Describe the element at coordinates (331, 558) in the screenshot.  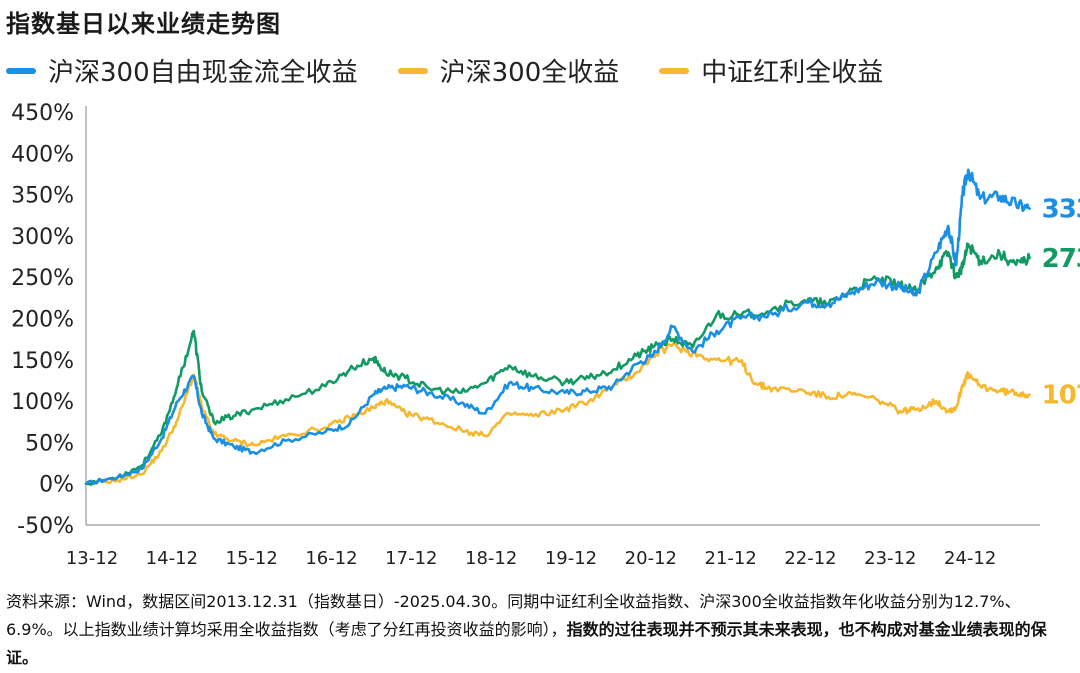
I see `x-tick-label: 16-12` at that location.